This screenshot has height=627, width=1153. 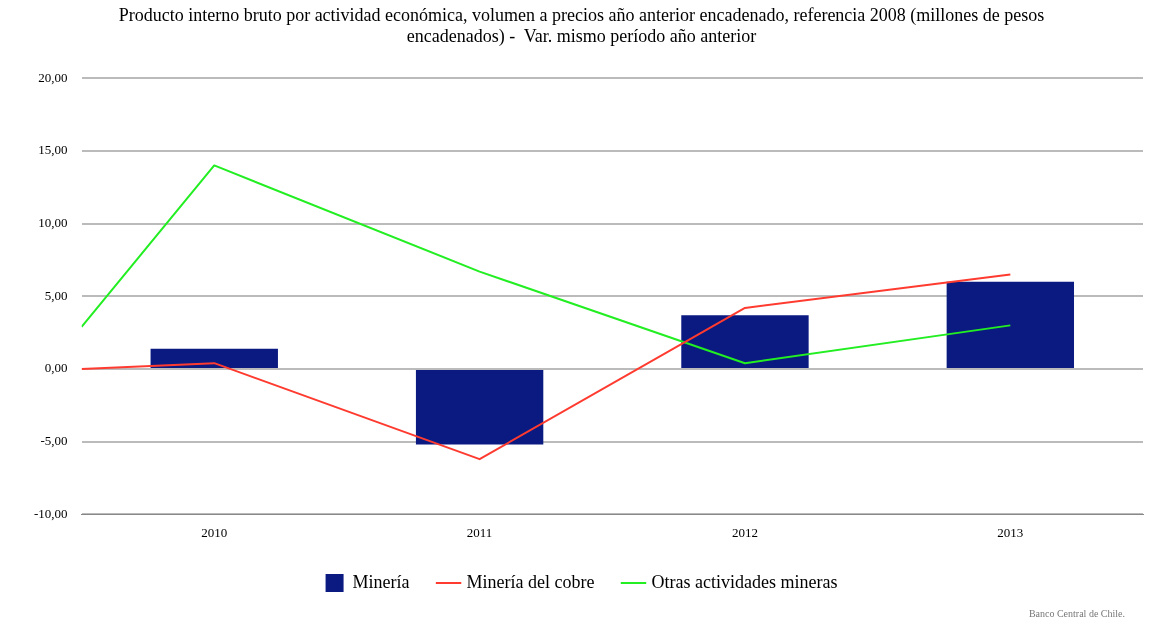 What do you see at coordinates (53, 77) in the screenshot?
I see `y-tick-label: 20,00` at bounding box center [53, 77].